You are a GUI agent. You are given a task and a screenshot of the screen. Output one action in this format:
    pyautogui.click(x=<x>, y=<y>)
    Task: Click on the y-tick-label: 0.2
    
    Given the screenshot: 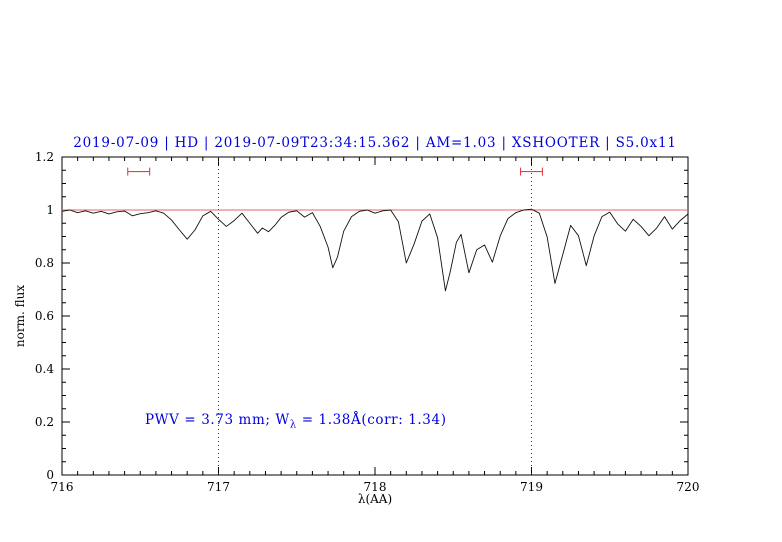 What is the action you would take?
    pyautogui.click(x=44, y=422)
    